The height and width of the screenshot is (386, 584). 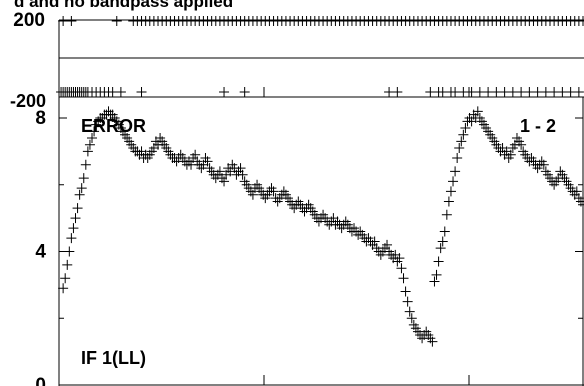 What do you see at coordinates (113, 126) in the screenshot?
I see `annotation-error: ERROR` at bounding box center [113, 126].